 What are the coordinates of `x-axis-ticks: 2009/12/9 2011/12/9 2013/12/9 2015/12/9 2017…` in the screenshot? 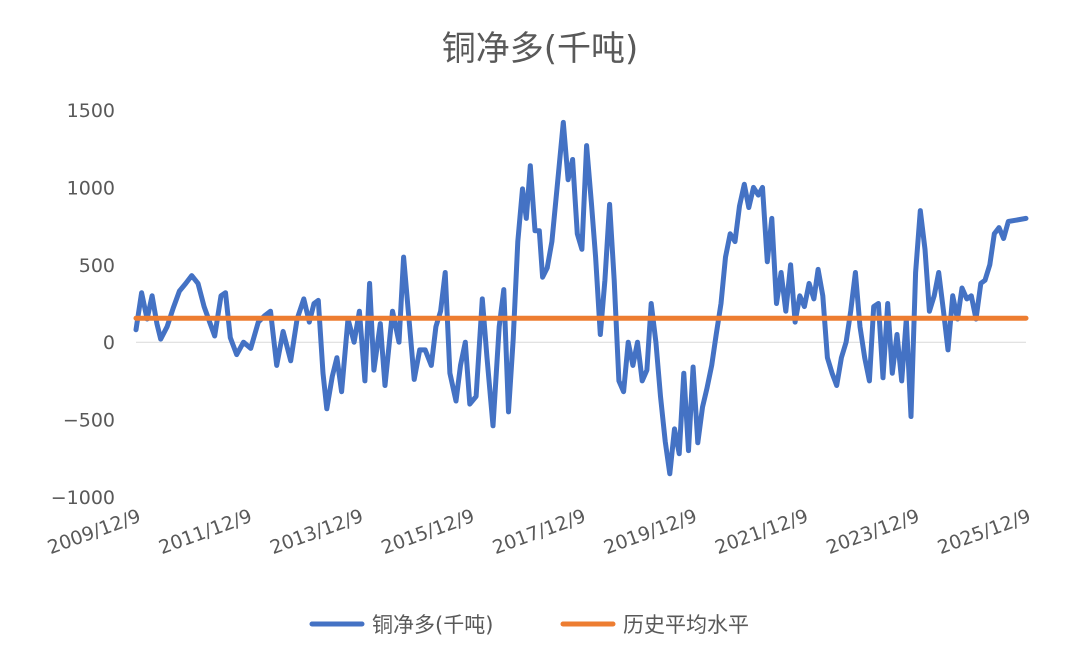 It's located at (539, 532).